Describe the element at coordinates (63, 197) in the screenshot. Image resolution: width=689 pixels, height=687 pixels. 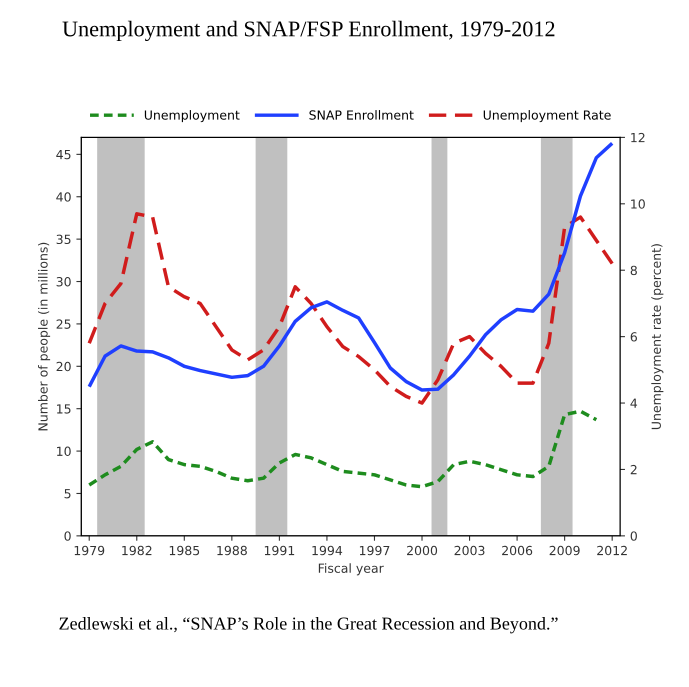
I see `y-tick-label: 40` at that location.